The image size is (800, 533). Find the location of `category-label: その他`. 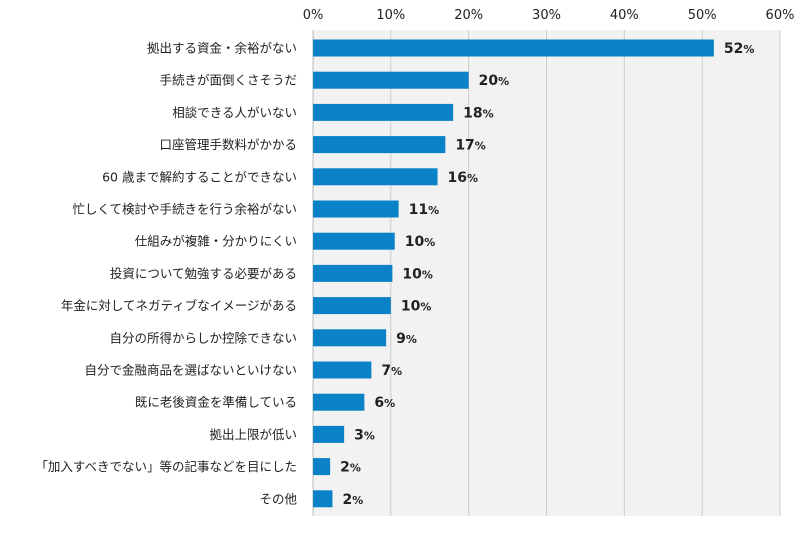

category-label: その他 is located at coordinates (278, 498).